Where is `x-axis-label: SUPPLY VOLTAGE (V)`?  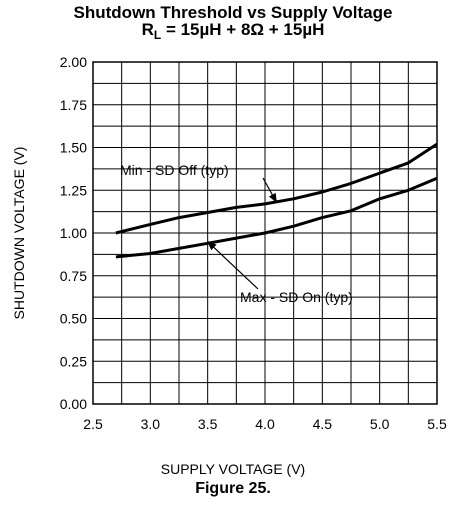 x-axis-label: SUPPLY VOLTAGE (V) is located at coordinates (233, 469).